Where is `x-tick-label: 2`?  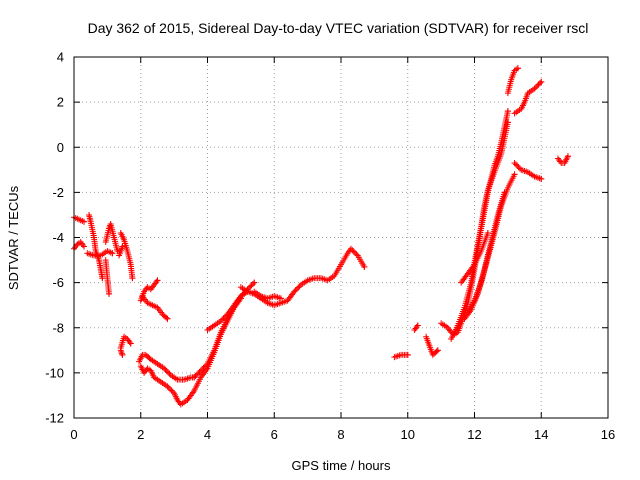 x-tick-label: 2 is located at coordinates (140, 434).